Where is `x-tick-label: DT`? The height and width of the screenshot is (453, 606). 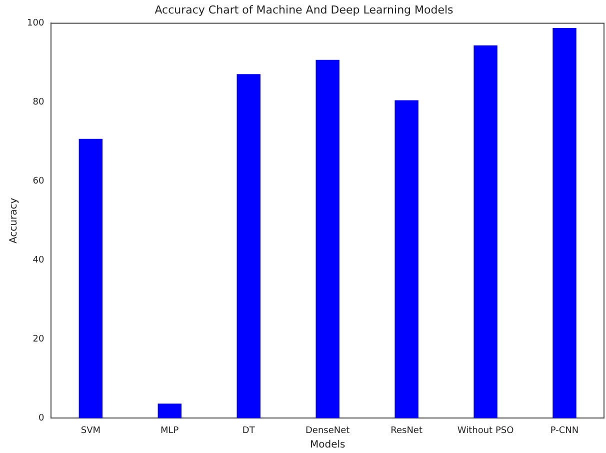
x-tick-label: DT is located at coordinates (249, 431).